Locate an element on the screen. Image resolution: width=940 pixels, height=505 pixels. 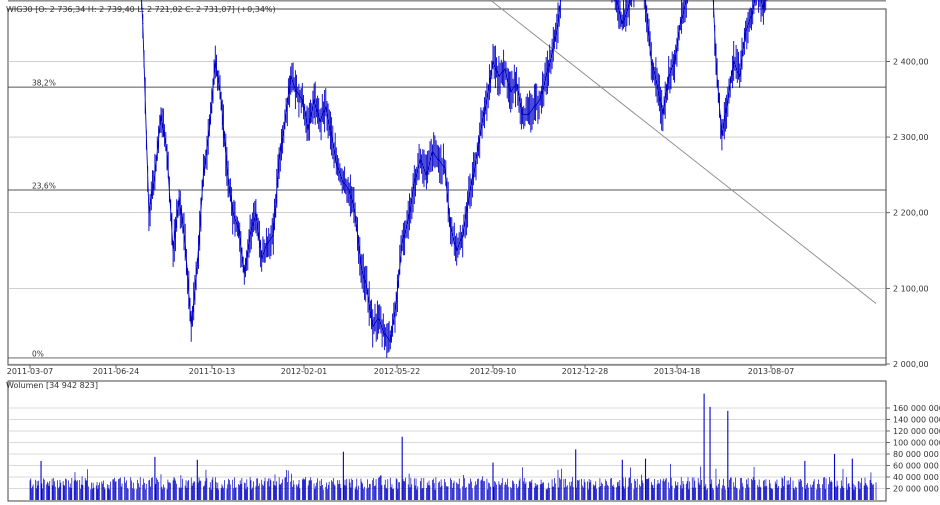
x-tick-label: 2011-03-07 is located at coordinates (30, 371).